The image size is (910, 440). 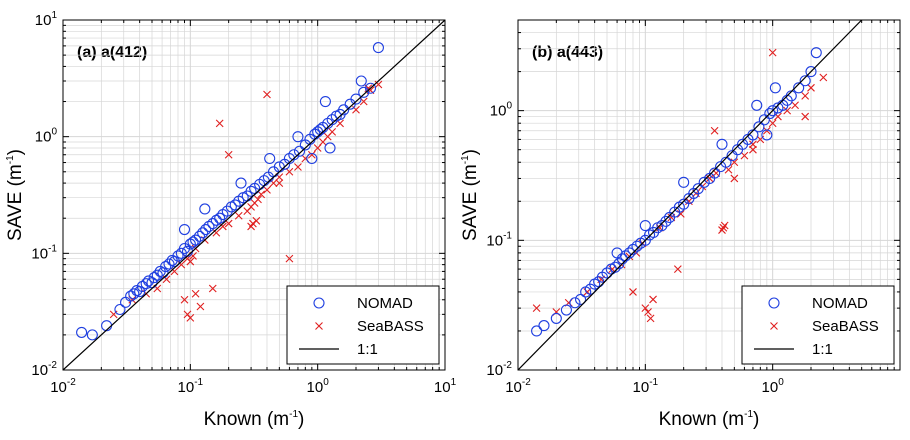 I want to click on x-tick-label: 10¹, so click(x=445, y=386).